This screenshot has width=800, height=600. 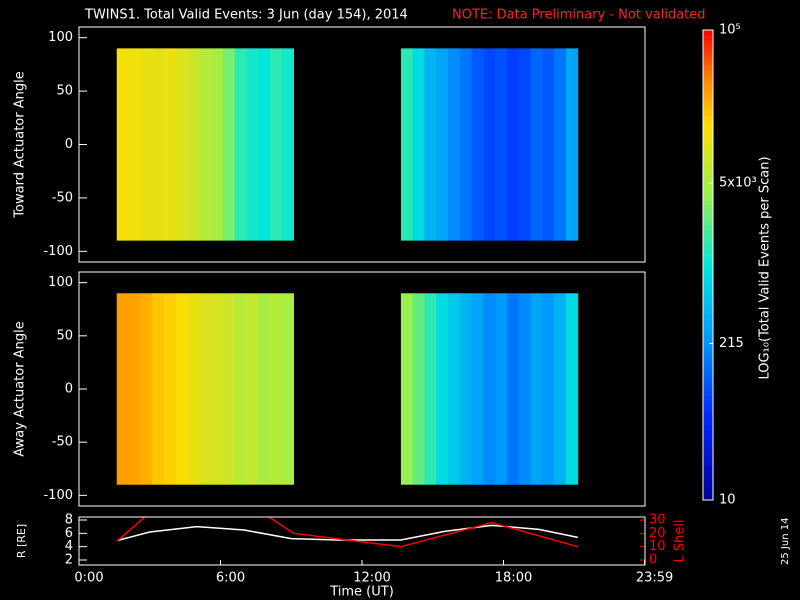 I want to click on y-tick-label: 6, so click(x=69, y=533).